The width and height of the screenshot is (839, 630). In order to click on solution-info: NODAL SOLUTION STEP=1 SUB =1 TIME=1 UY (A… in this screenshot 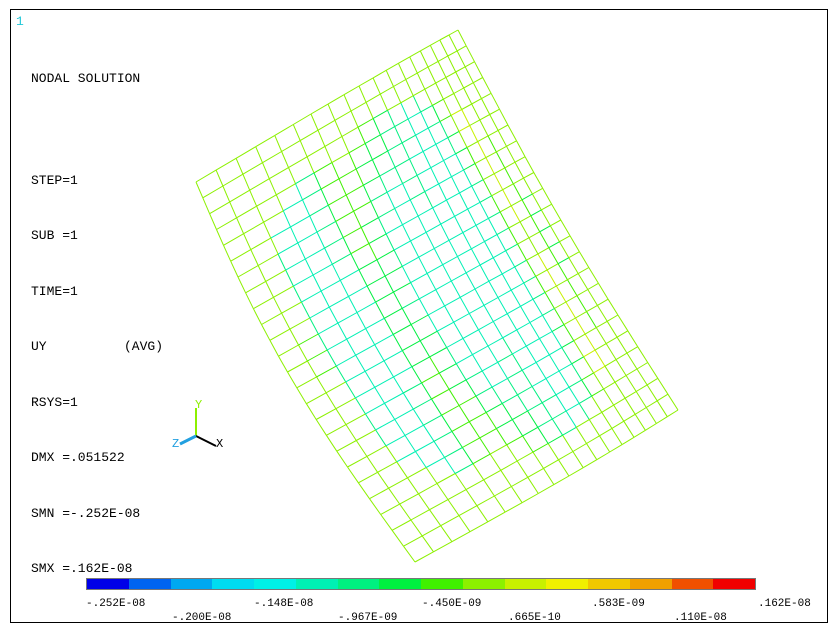, I will do `click(97, 315)`.